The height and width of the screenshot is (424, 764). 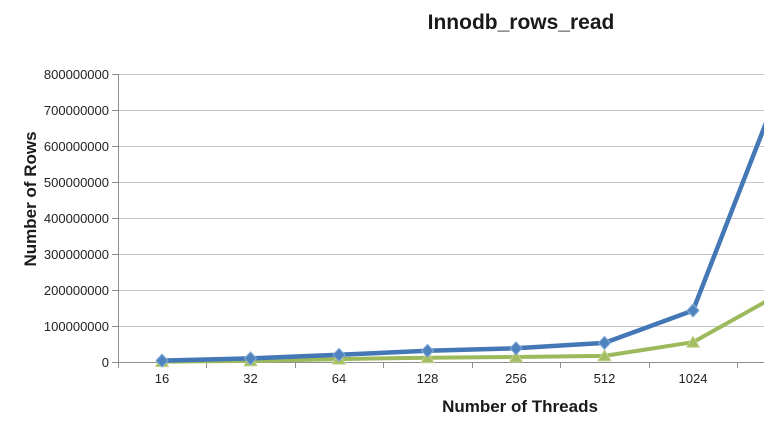 I want to click on y-tick-label: 200000000, so click(x=76, y=290).